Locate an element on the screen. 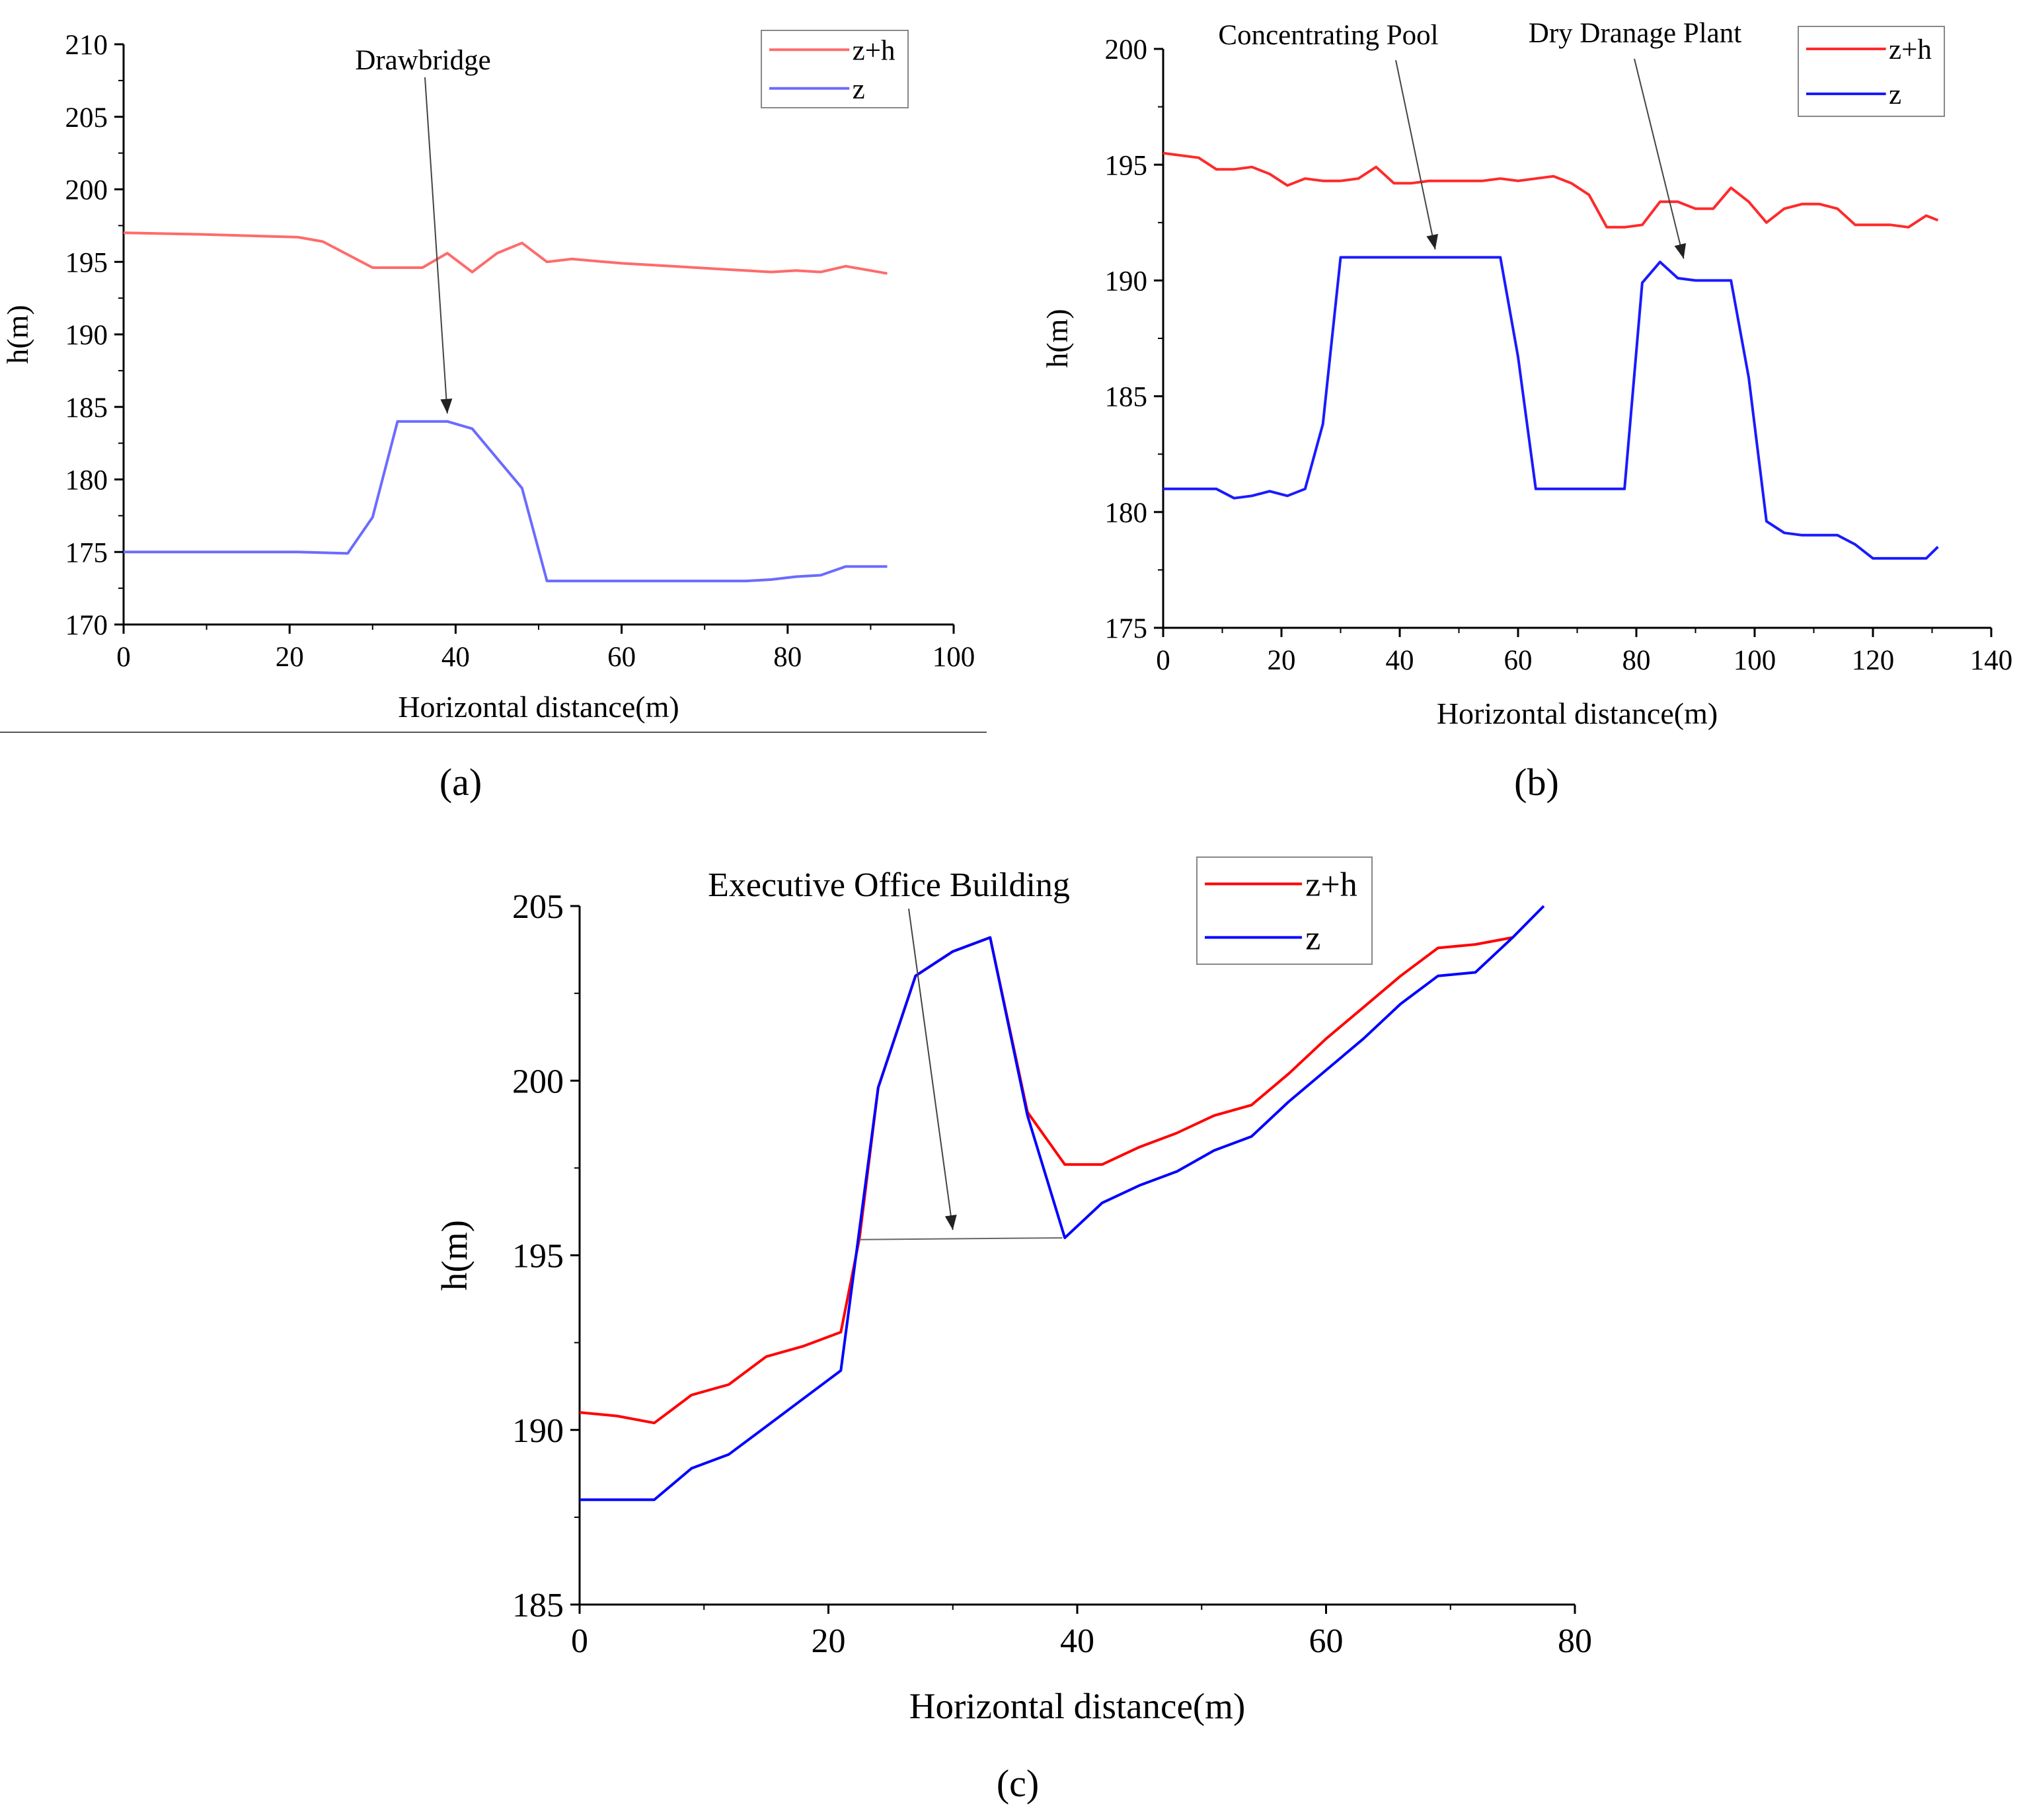 Image resolution: width=2019 pixels, height=1820 pixels. x-tick-label: 140 is located at coordinates (1991, 660).